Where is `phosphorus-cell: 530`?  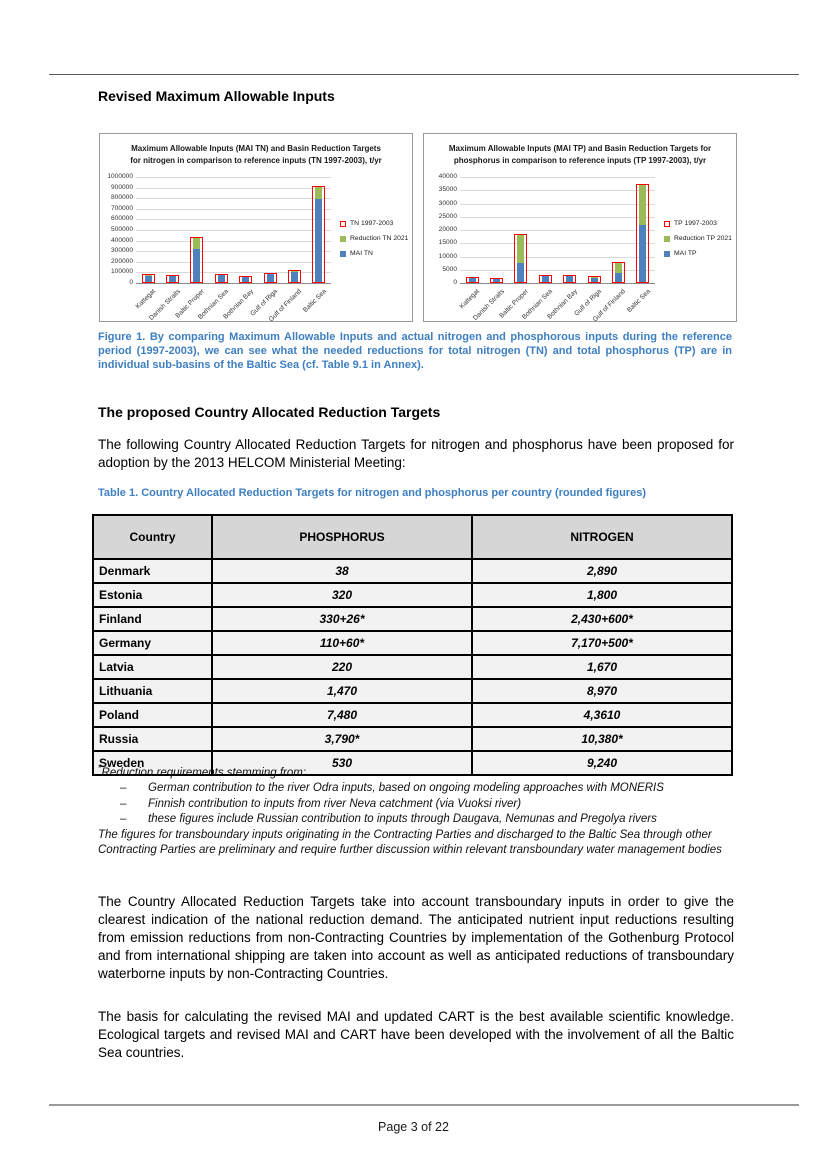 phosphorus-cell: 530 is located at coordinates (342, 763).